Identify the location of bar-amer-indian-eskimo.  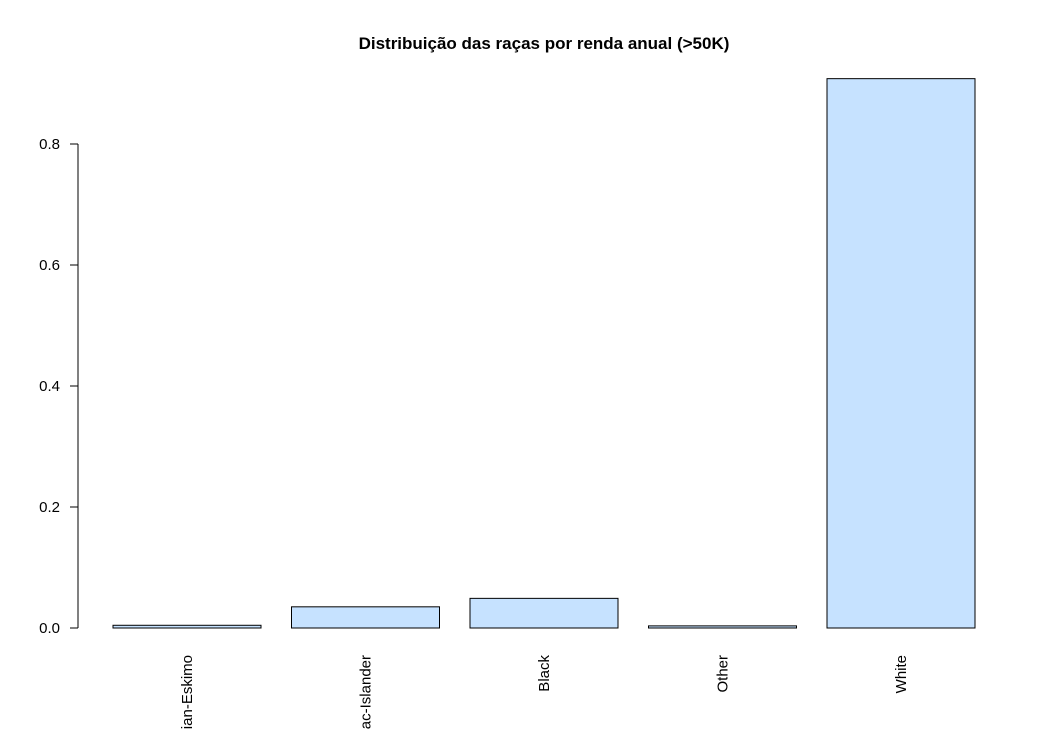
(187, 626).